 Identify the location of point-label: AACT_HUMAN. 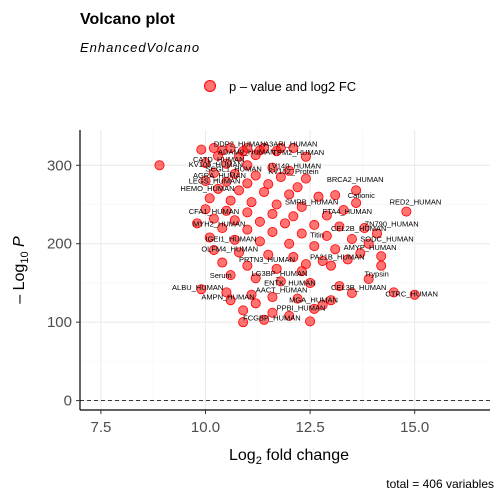
(282, 289).